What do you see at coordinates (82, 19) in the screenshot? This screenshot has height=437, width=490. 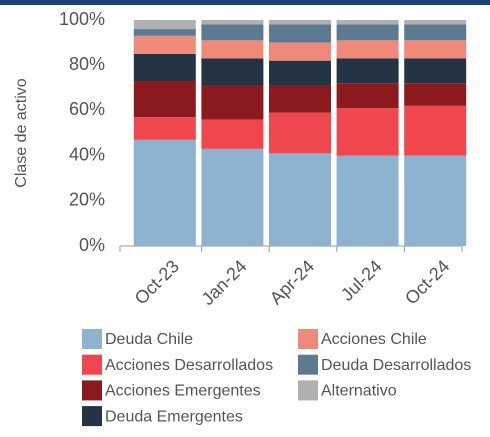 I see `y-tick-label: 100%` at bounding box center [82, 19].